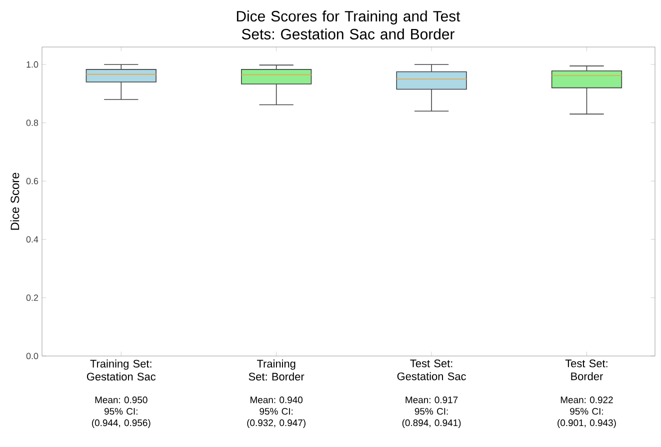 Image resolution: width=661 pixels, height=447 pixels. What do you see at coordinates (32, 123) in the screenshot?
I see `y-tick-label: 0.8` at bounding box center [32, 123].